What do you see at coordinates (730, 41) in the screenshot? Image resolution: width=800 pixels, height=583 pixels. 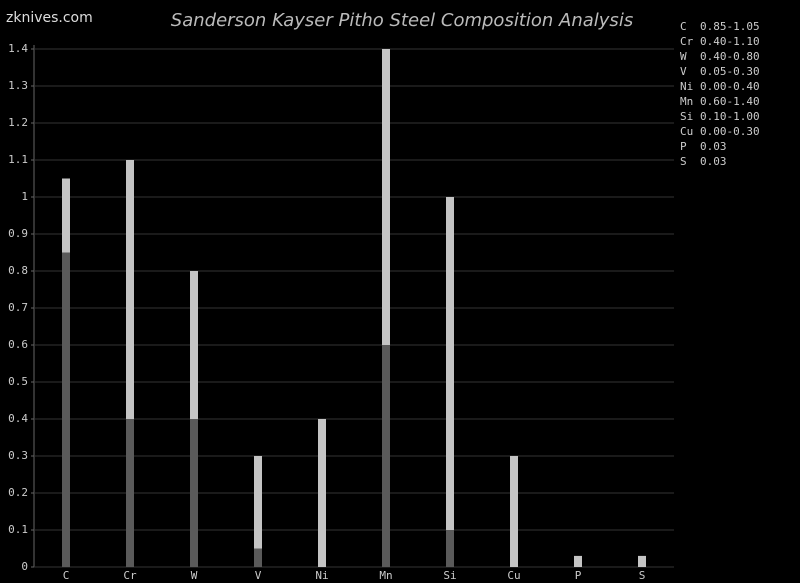 I see `legend-range: 0.40-1.10` at bounding box center [730, 41].